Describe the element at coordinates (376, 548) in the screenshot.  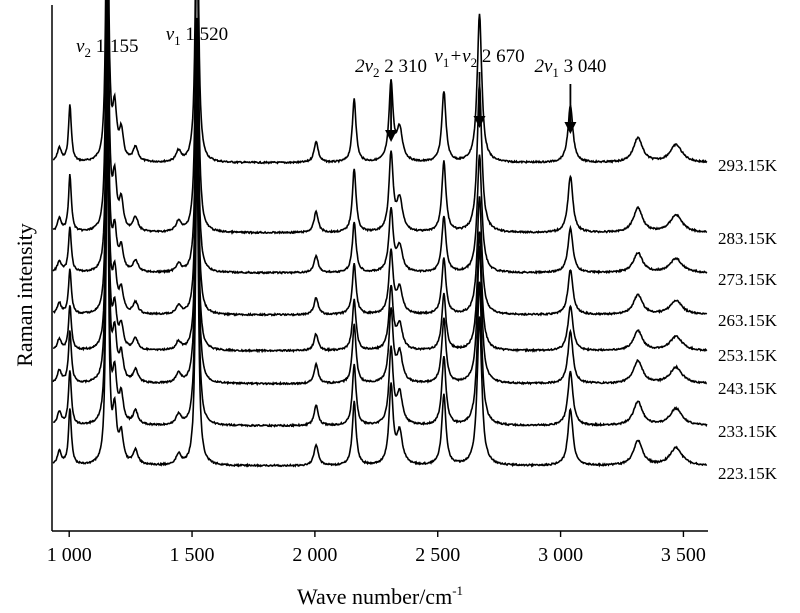
I see `x-ticks: 1 000 1 500 2 000 2 500 3 000 3 500` at that location.